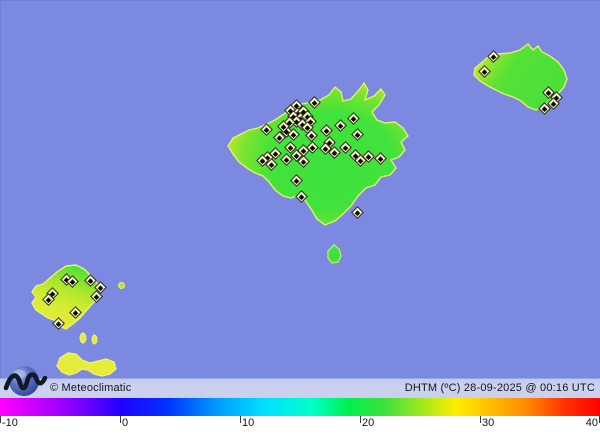 Image resolution: width=600 pixels, height=435 pixels. Describe the element at coordinates (0, 419) in the screenshot. I see `scale-tick--10` at that location.